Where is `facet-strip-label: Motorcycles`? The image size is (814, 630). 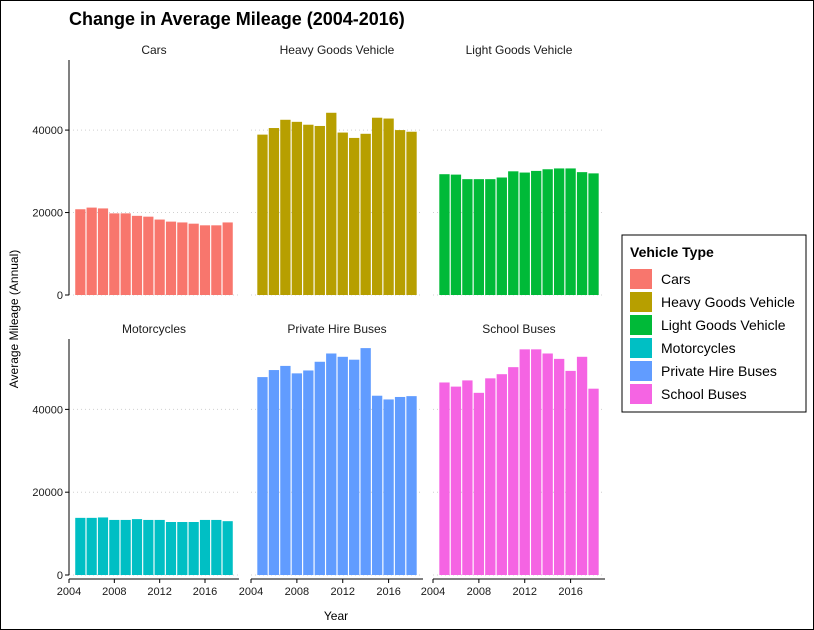
facet-strip-label: Motorcycles is located at coordinates (154, 329).